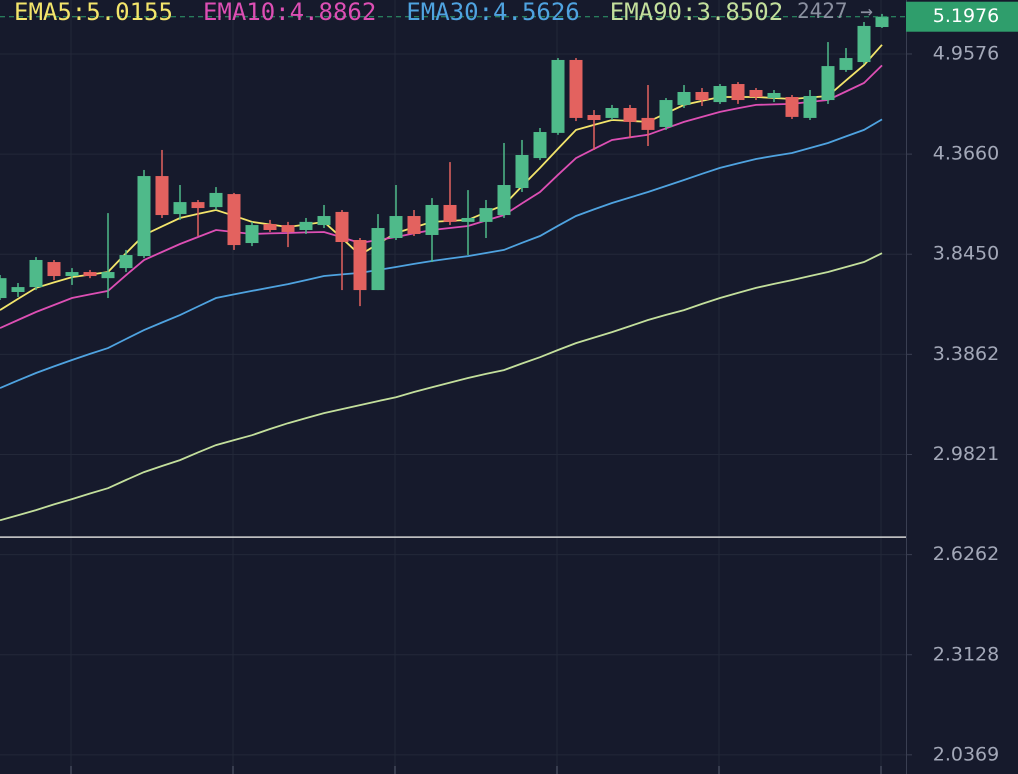 This screenshot has width=1018, height=774. Describe the element at coordinates (289, 13) in the screenshot. I see `legend-entry: EMA10:4.8862` at that location.